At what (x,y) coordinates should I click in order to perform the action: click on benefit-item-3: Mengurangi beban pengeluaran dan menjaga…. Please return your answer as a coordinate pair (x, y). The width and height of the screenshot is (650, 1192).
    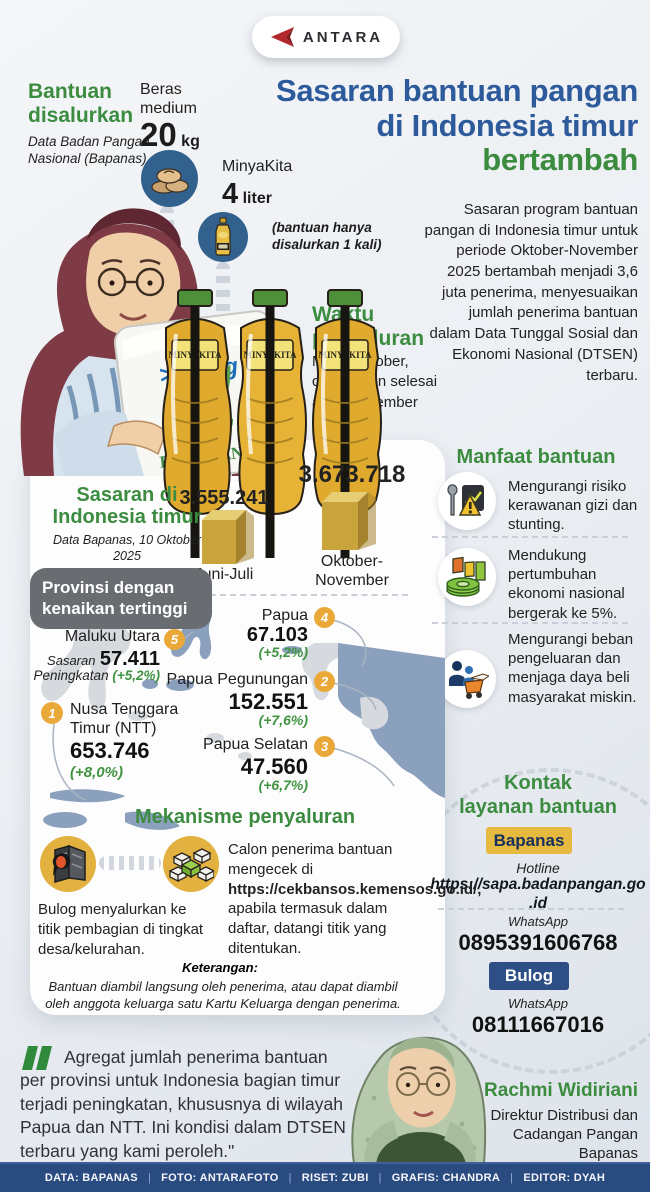
    Looking at the image, I should click on (572, 668).